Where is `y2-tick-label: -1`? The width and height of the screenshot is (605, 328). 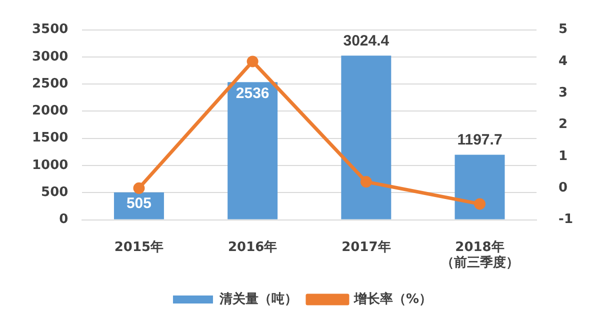
y2-tick-label: -1 is located at coordinates (566, 220).